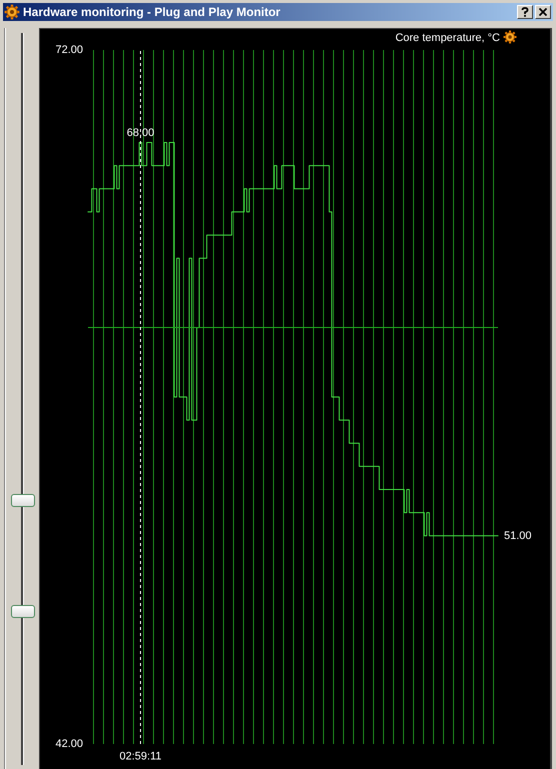 The image size is (556, 769). What do you see at coordinates (69, 744) in the screenshot?
I see `y-tick-label: 42.00` at bounding box center [69, 744].